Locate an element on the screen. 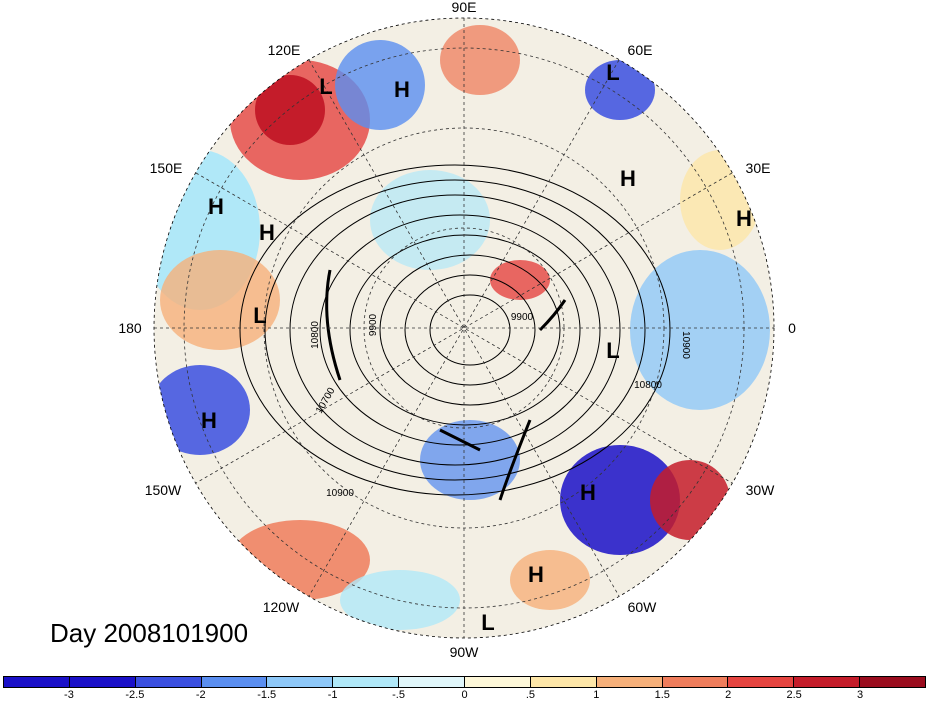 The height and width of the screenshot is (702, 928). lon-label-90e: 90E is located at coordinates (464, 7).